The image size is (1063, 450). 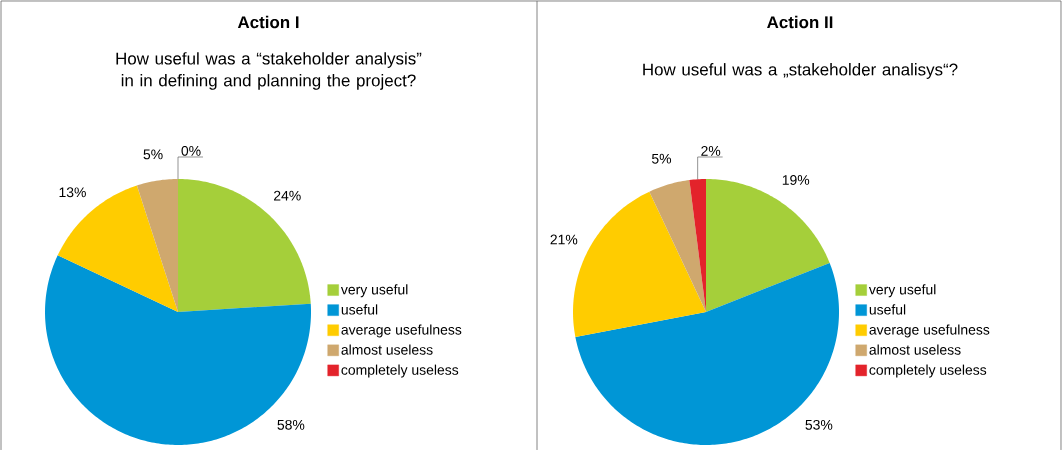 I want to click on data-label: 58%, so click(x=291, y=424).